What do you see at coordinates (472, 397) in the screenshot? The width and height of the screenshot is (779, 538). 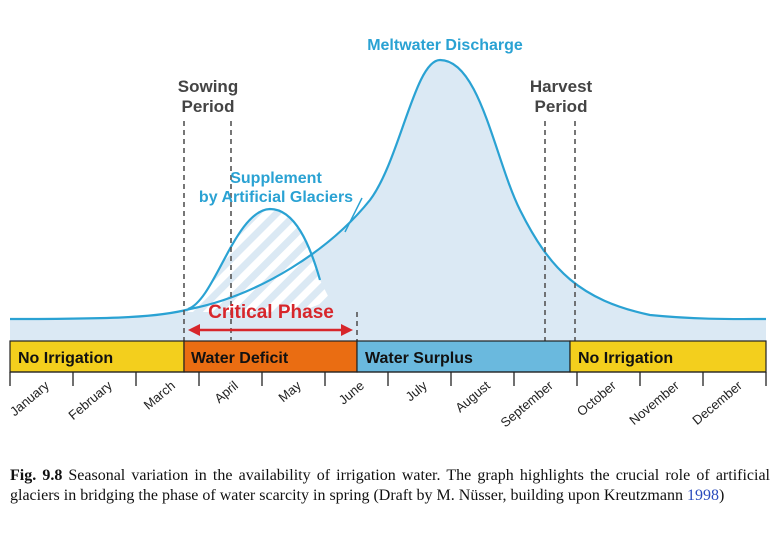 I see `month-label-august: August` at bounding box center [472, 397].